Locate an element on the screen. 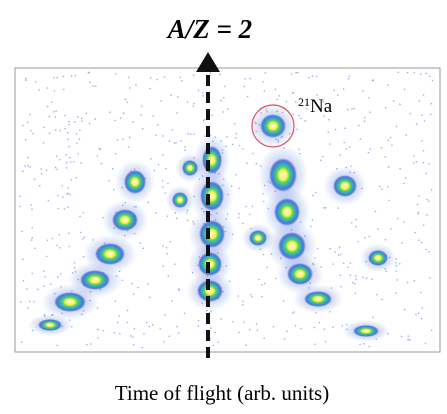 This screenshot has width=447, height=414. arrow-head is located at coordinates (208, 62).